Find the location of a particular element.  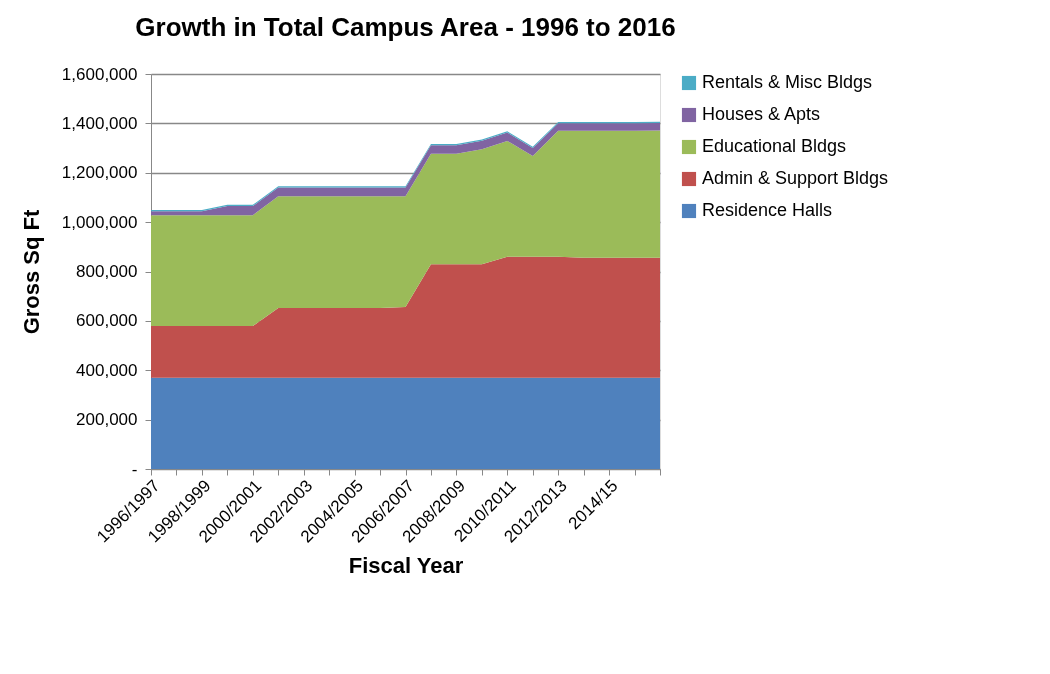

legend-label: Educational Bldgs is located at coordinates (774, 146).